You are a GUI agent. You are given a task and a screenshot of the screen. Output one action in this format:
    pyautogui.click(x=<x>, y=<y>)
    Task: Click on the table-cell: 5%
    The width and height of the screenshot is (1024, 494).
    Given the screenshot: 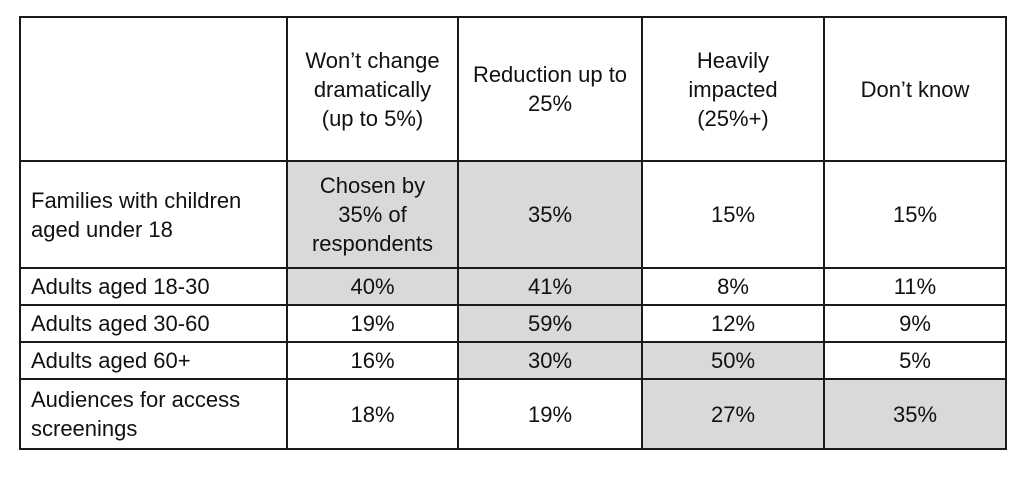 What is the action you would take?
    pyautogui.click(x=915, y=360)
    